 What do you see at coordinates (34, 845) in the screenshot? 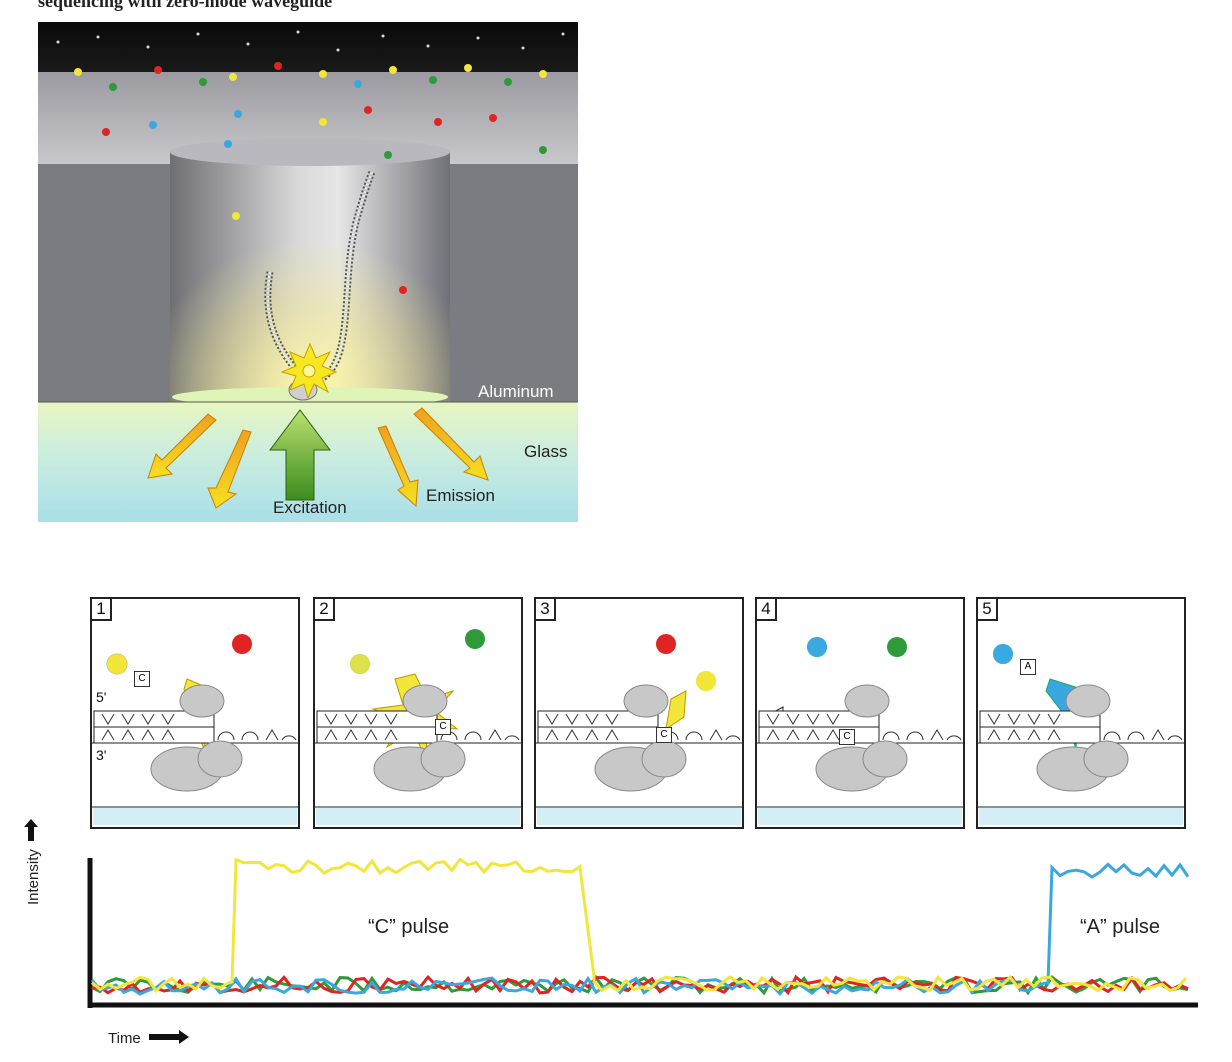
I see `y-axis-label: Intensity` at bounding box center [34, 845].